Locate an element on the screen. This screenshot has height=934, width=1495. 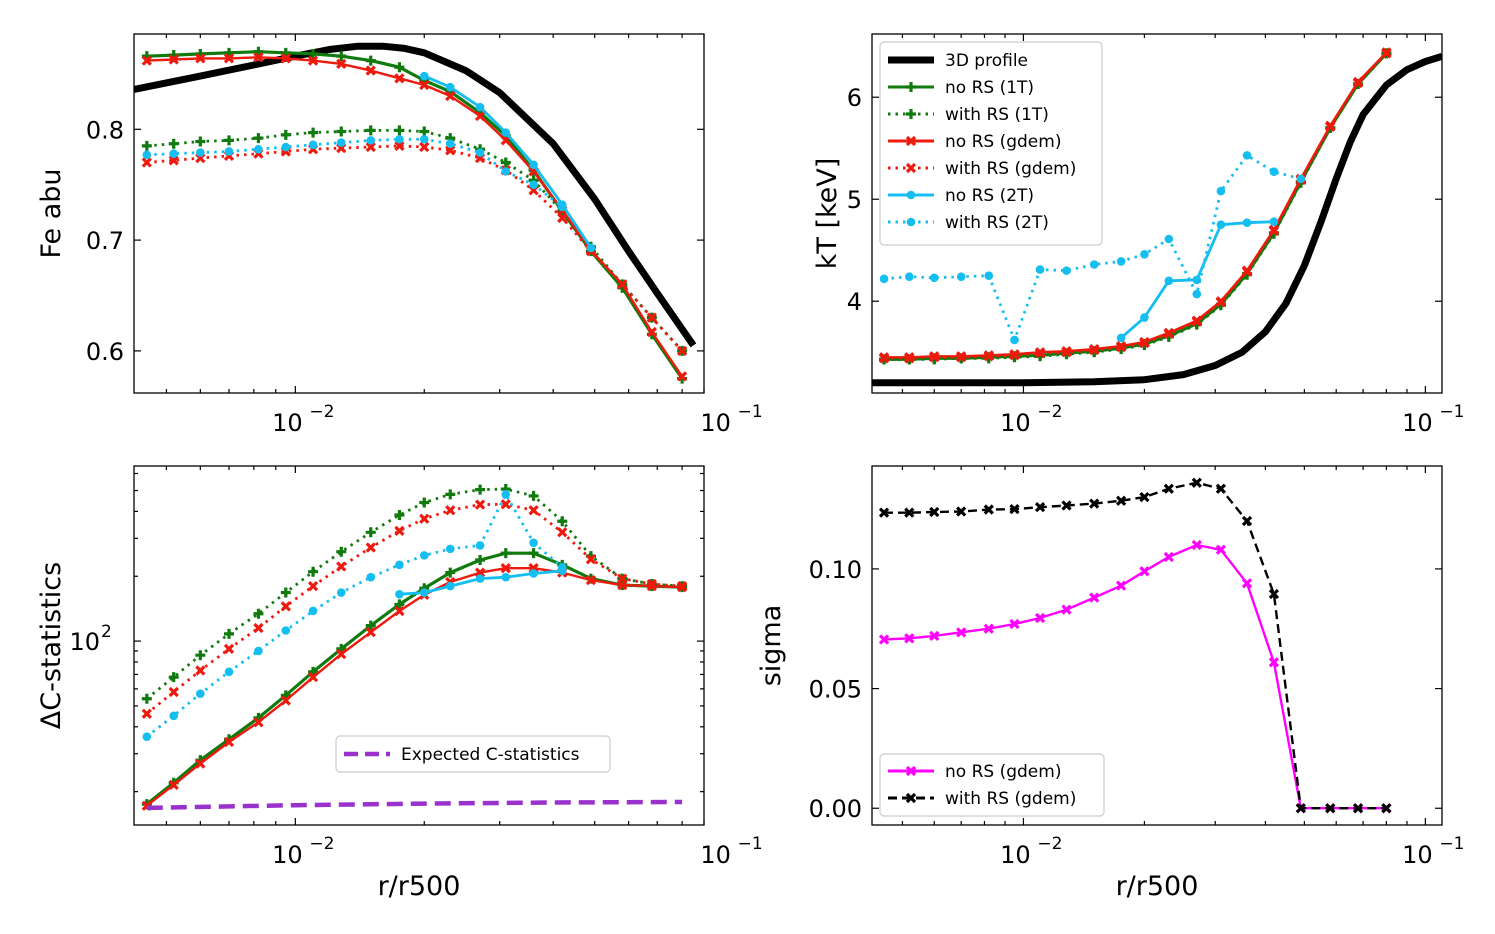
legend: no RS (gdem) with RS (gdem) is located at coordinates (992, 785).